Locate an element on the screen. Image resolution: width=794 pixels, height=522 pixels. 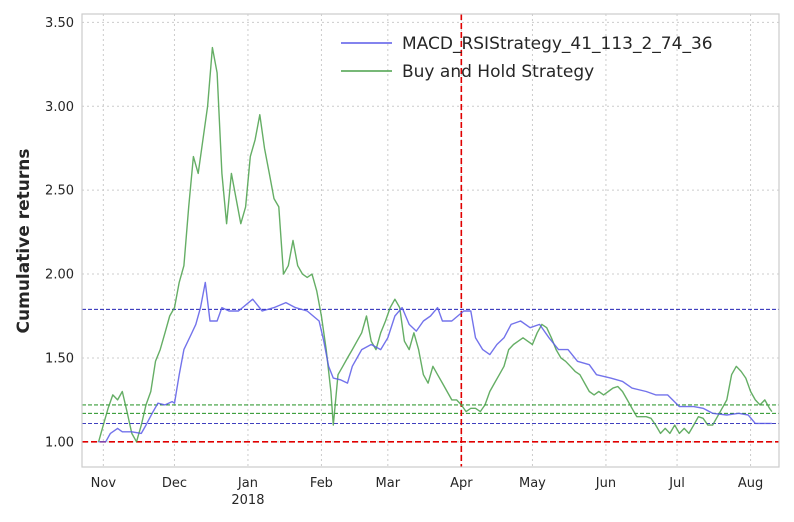
y-tick-label: 1.50 is located at coordinates (59, 358).